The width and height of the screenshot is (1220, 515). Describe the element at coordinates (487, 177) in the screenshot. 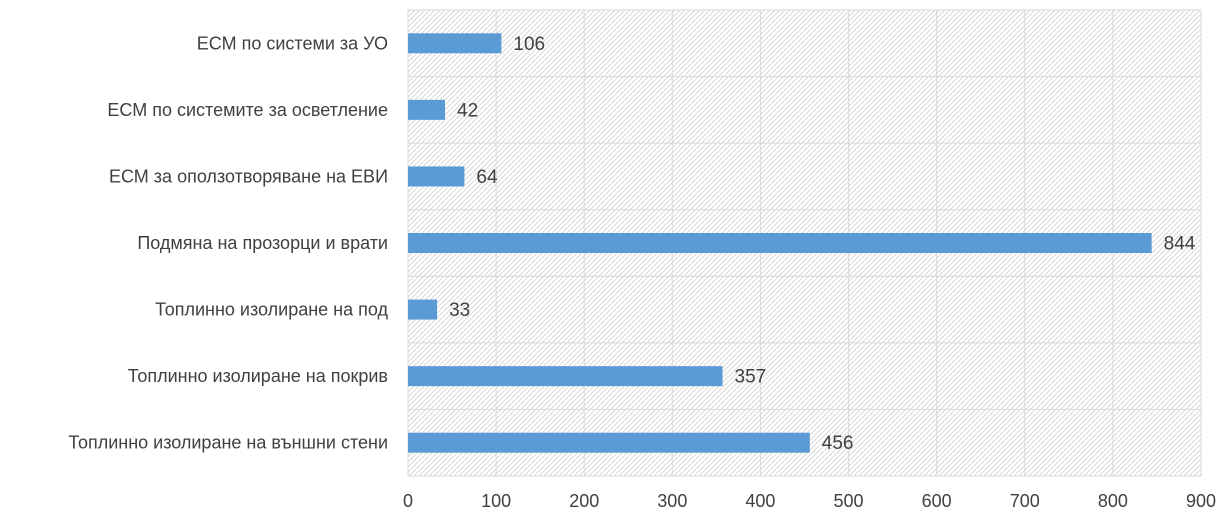

I see `data-label: 64` at that location.